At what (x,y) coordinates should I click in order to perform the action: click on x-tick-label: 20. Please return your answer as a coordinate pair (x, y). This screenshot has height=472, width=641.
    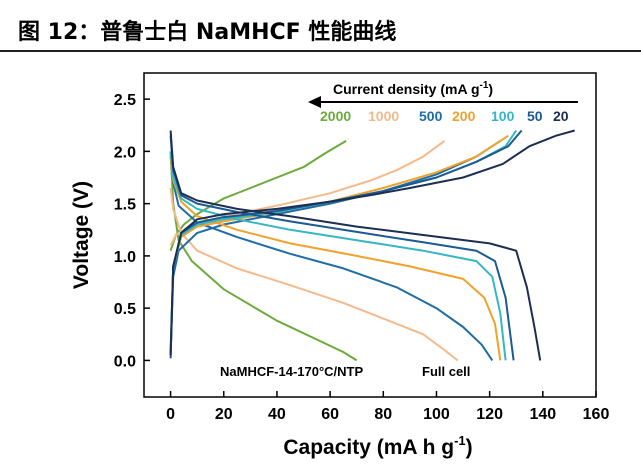
    Looking at the image, I should click on (224, 414).